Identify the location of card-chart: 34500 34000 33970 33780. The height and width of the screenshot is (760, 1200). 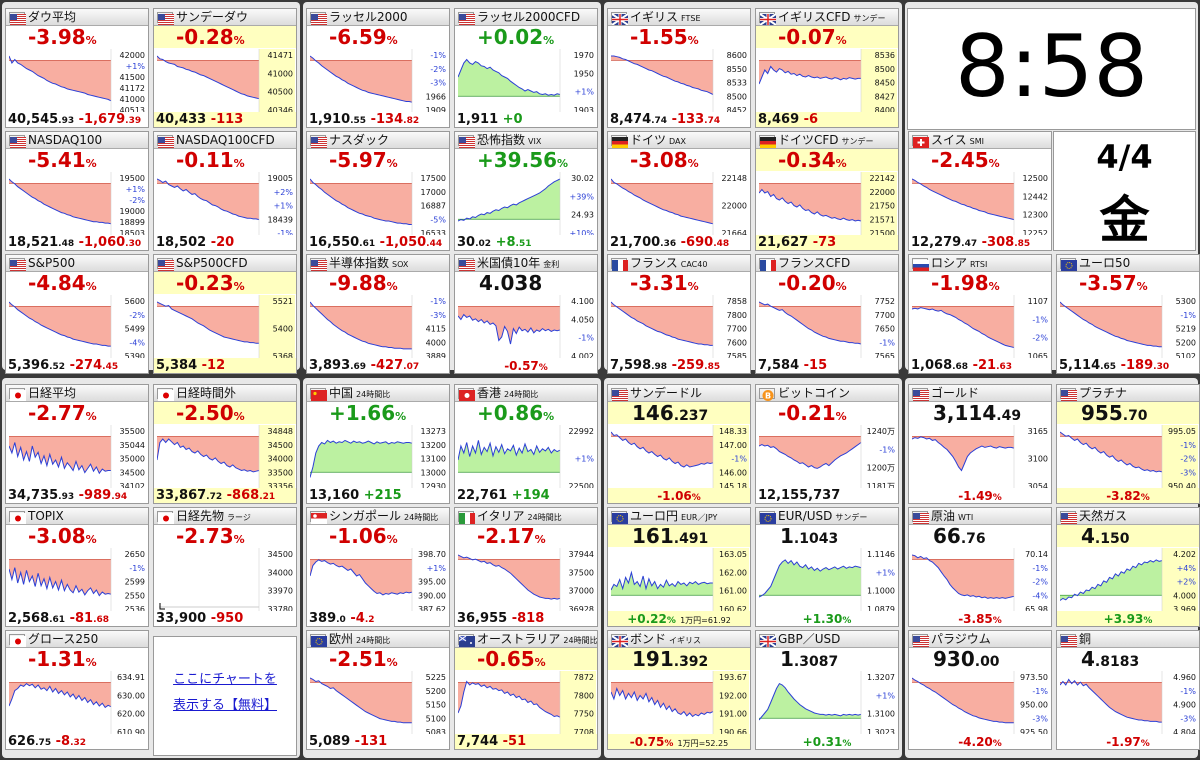
(226, 581).